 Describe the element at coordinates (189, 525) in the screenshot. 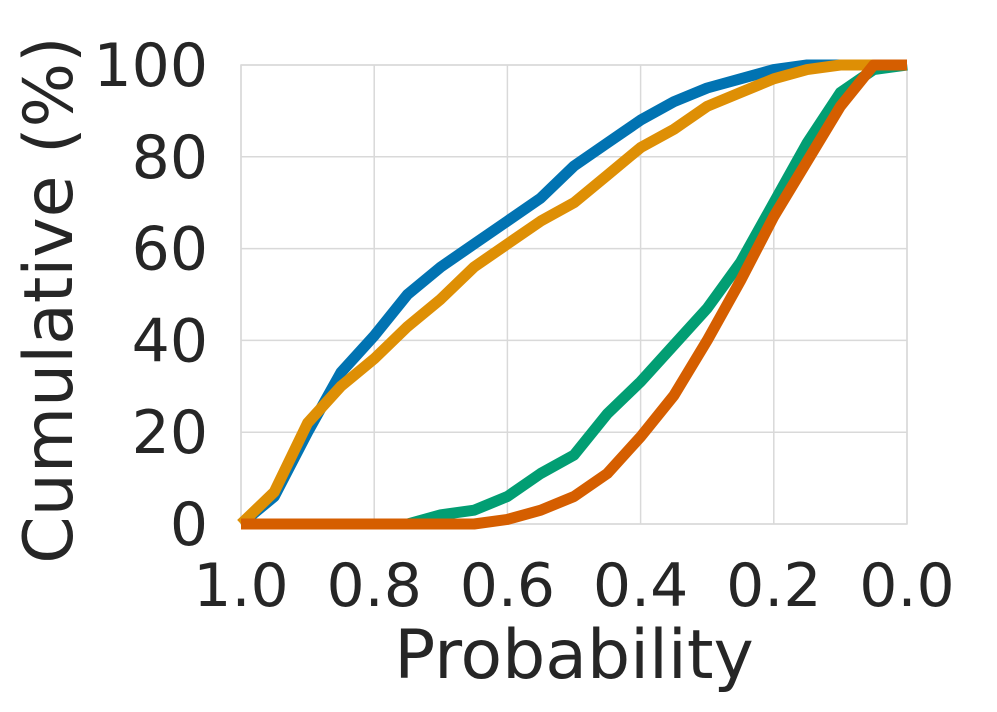

I see `y-tick-label: 0` at that location.